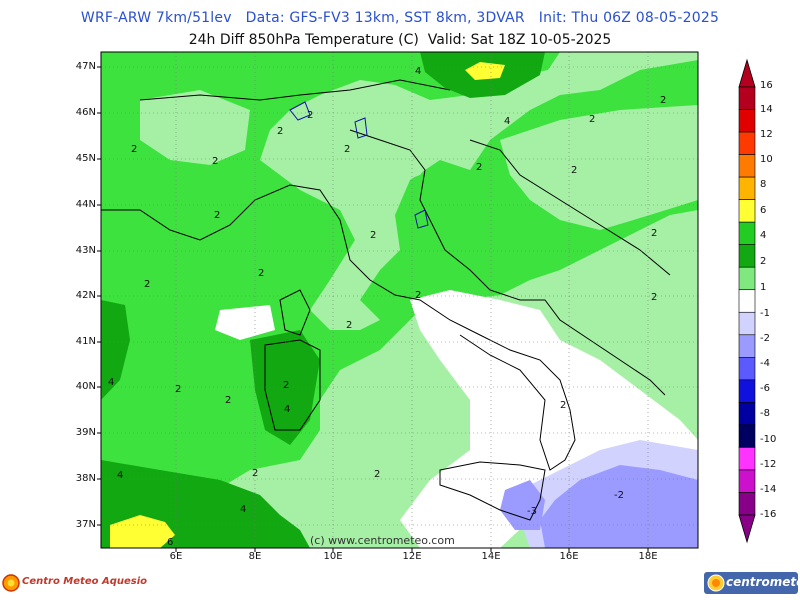 Image resolution: width=800 pixels, height=600 pixels. Describe the element at coordinates (491, 556) in the screenshot. I see `lon-label: 14E` at that location.